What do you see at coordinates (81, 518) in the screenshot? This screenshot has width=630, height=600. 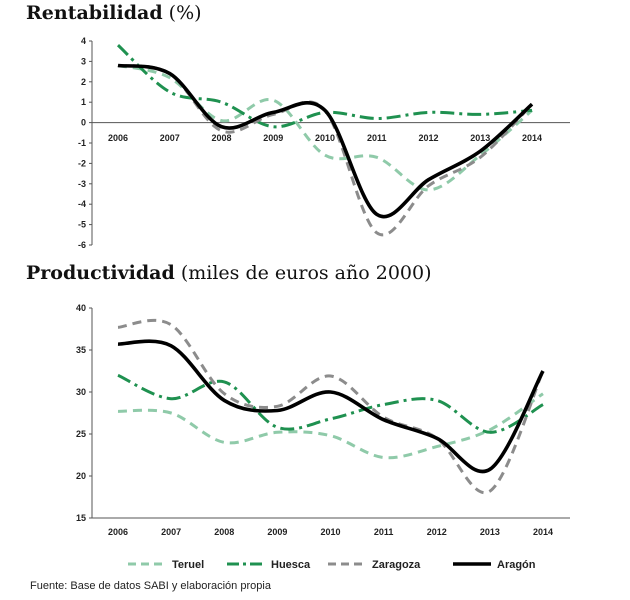 I see `y-tick-label: 15` at bounding box center [81, 518].